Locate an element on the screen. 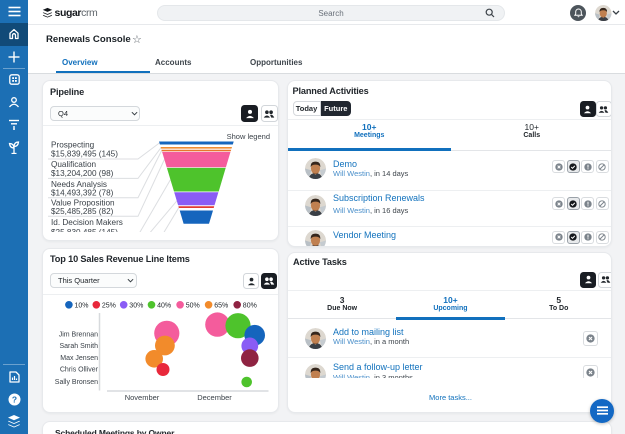 This screenshot has height=434, width=625. svg-text: 80% is located at coordinates (250, 305).